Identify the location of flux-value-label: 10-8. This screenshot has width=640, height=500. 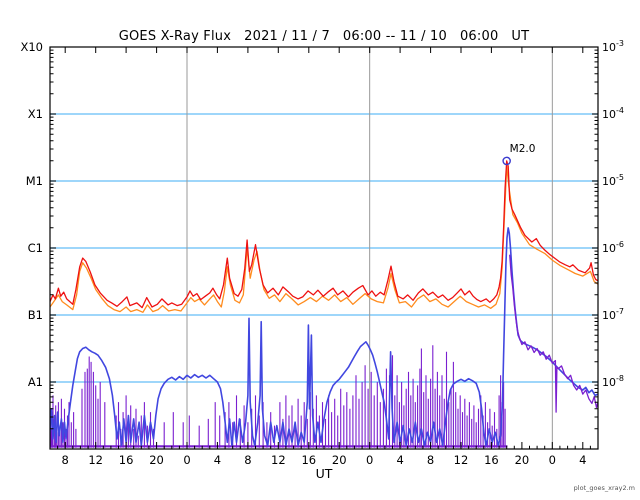
(613, 381).